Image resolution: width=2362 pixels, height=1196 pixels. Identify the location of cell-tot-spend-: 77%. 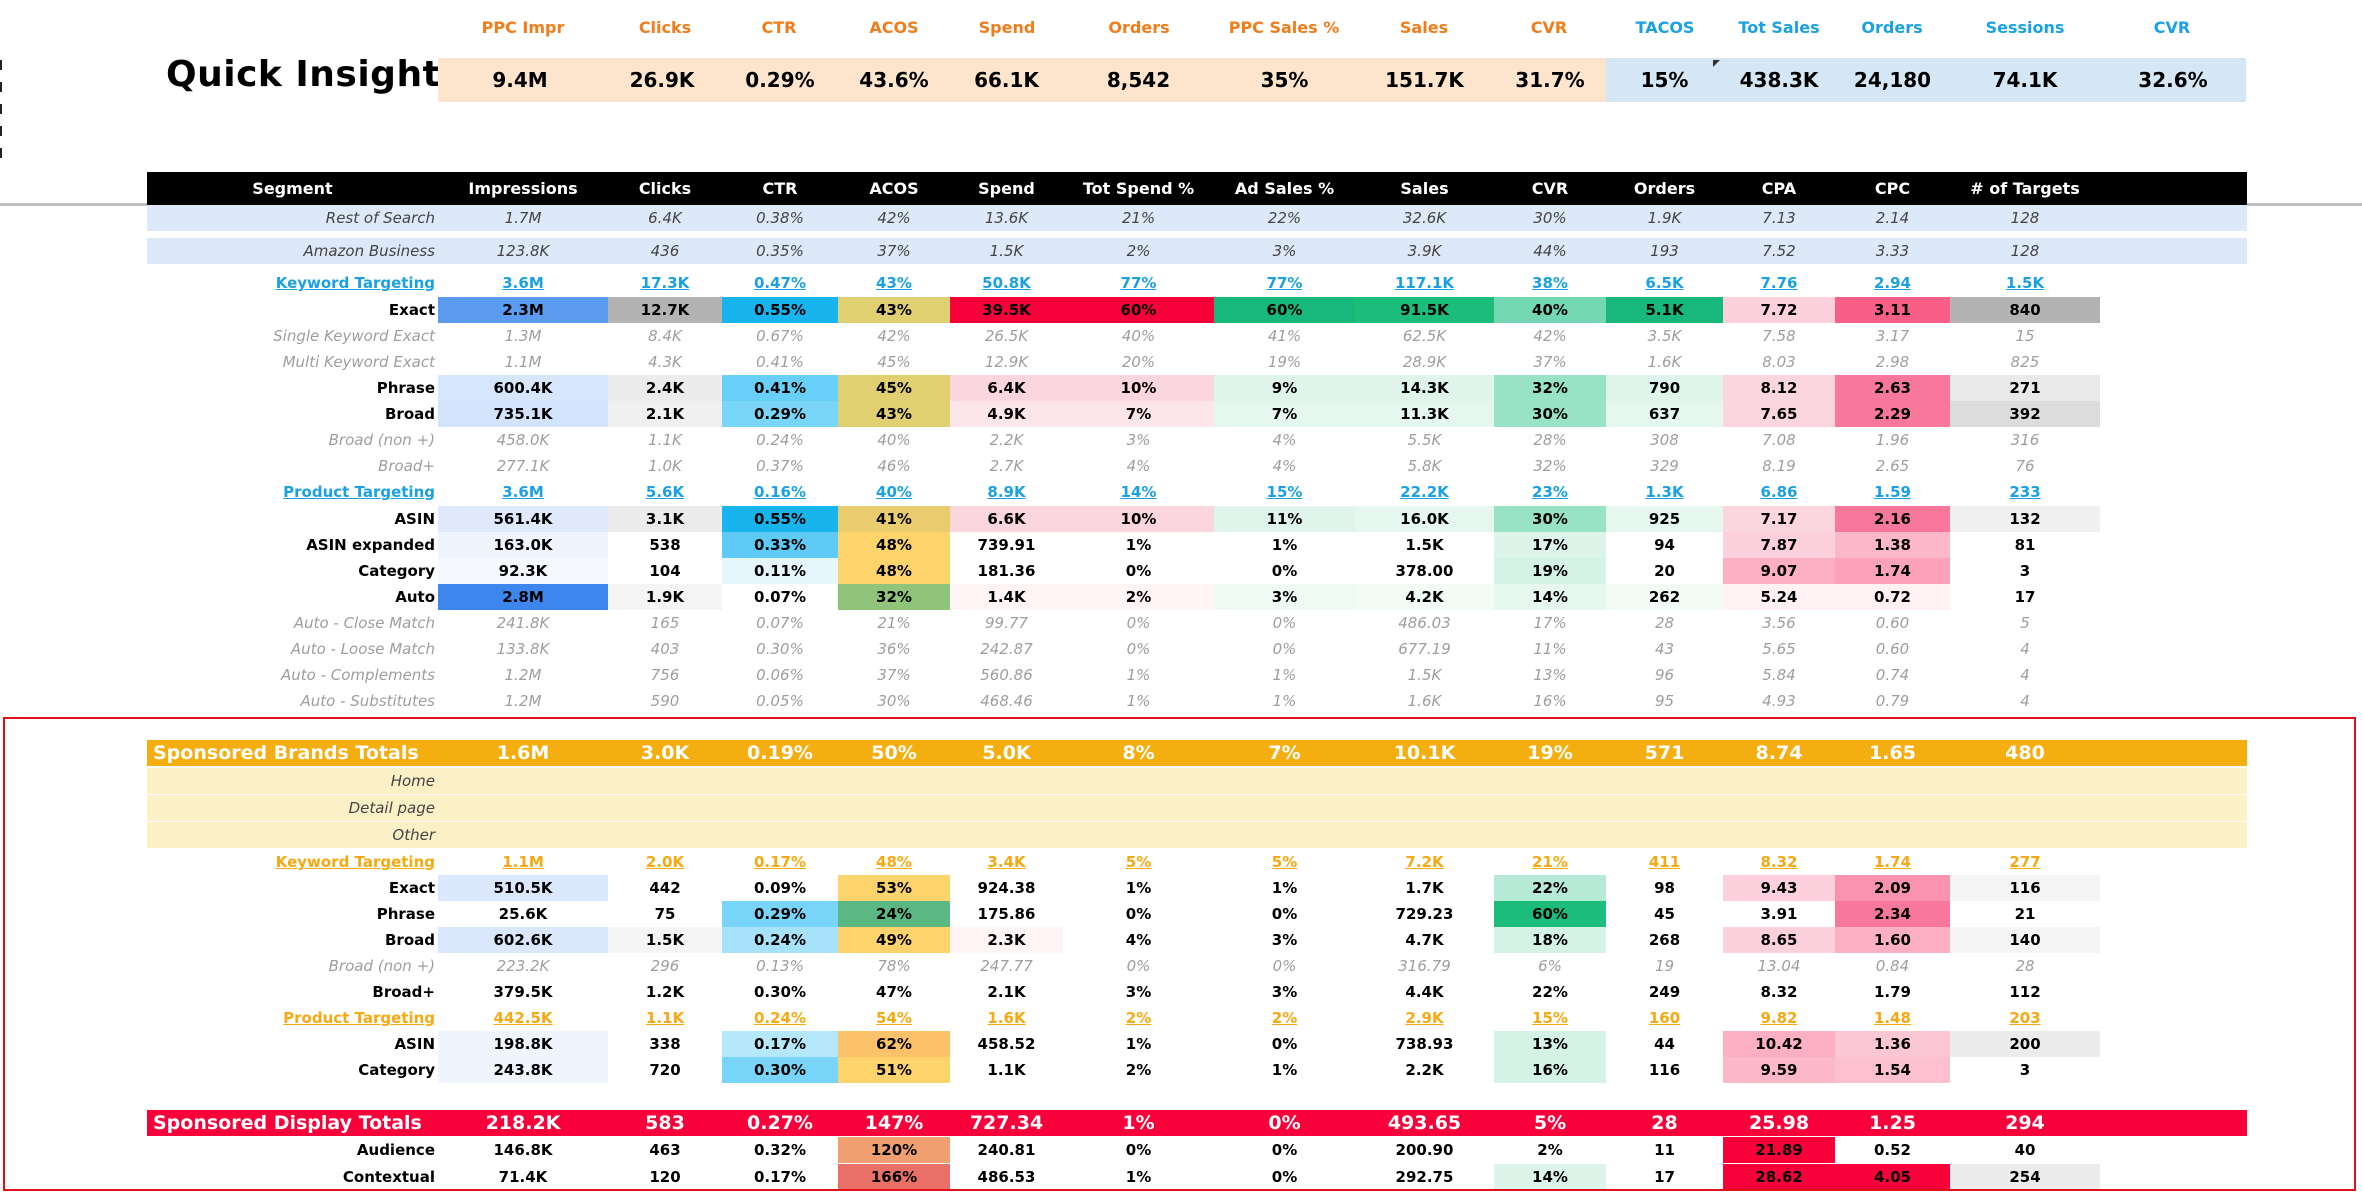
(1138, 283).